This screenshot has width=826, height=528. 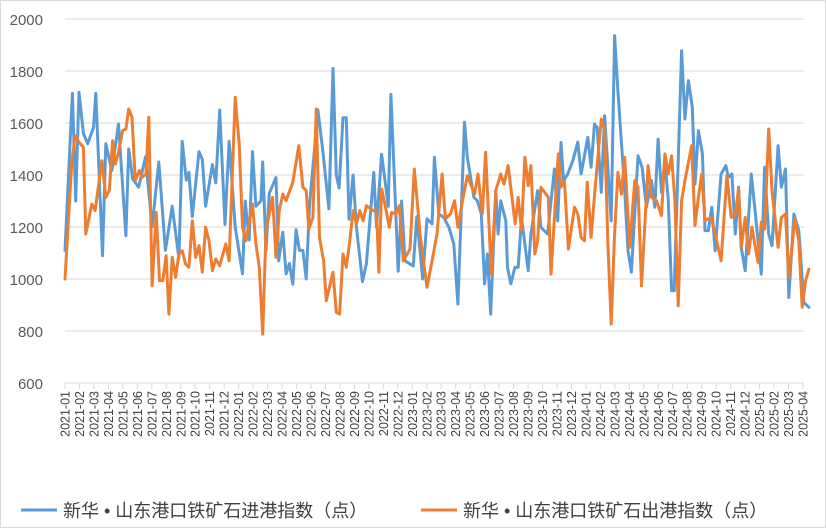 What do you see at coordinates (66, 414) in the screenshot?
I see `x-tick-label: 2021-01` at bounding box center [66, 414].